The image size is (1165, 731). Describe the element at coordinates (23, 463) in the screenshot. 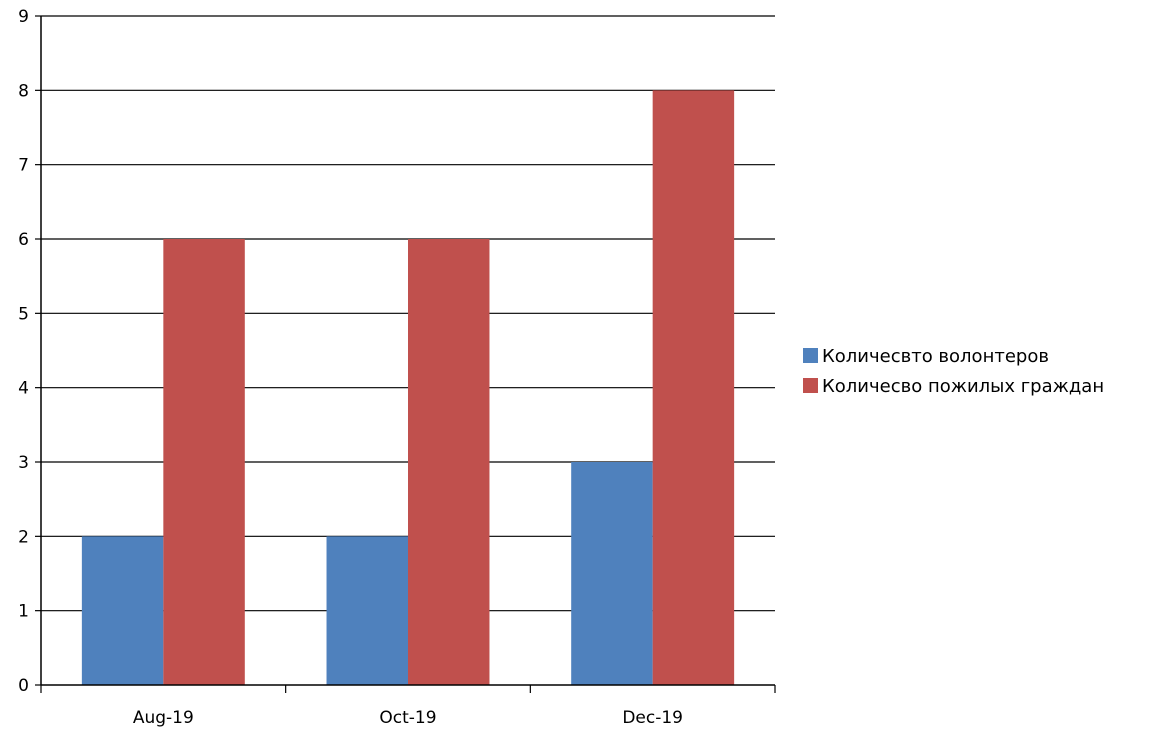

I see `y-tick-label: 3` at that location.